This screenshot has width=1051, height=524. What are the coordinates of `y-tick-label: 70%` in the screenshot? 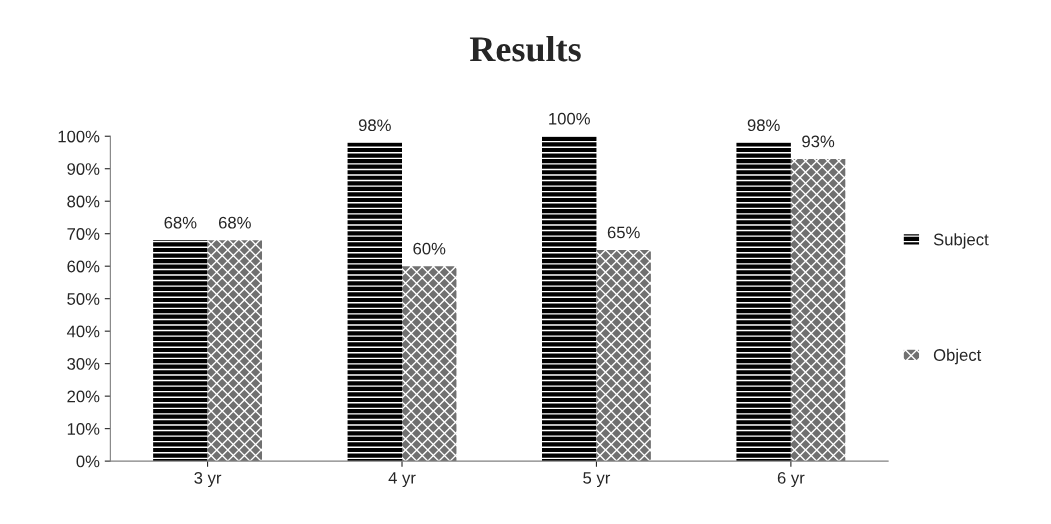 It's located at (83, 234).